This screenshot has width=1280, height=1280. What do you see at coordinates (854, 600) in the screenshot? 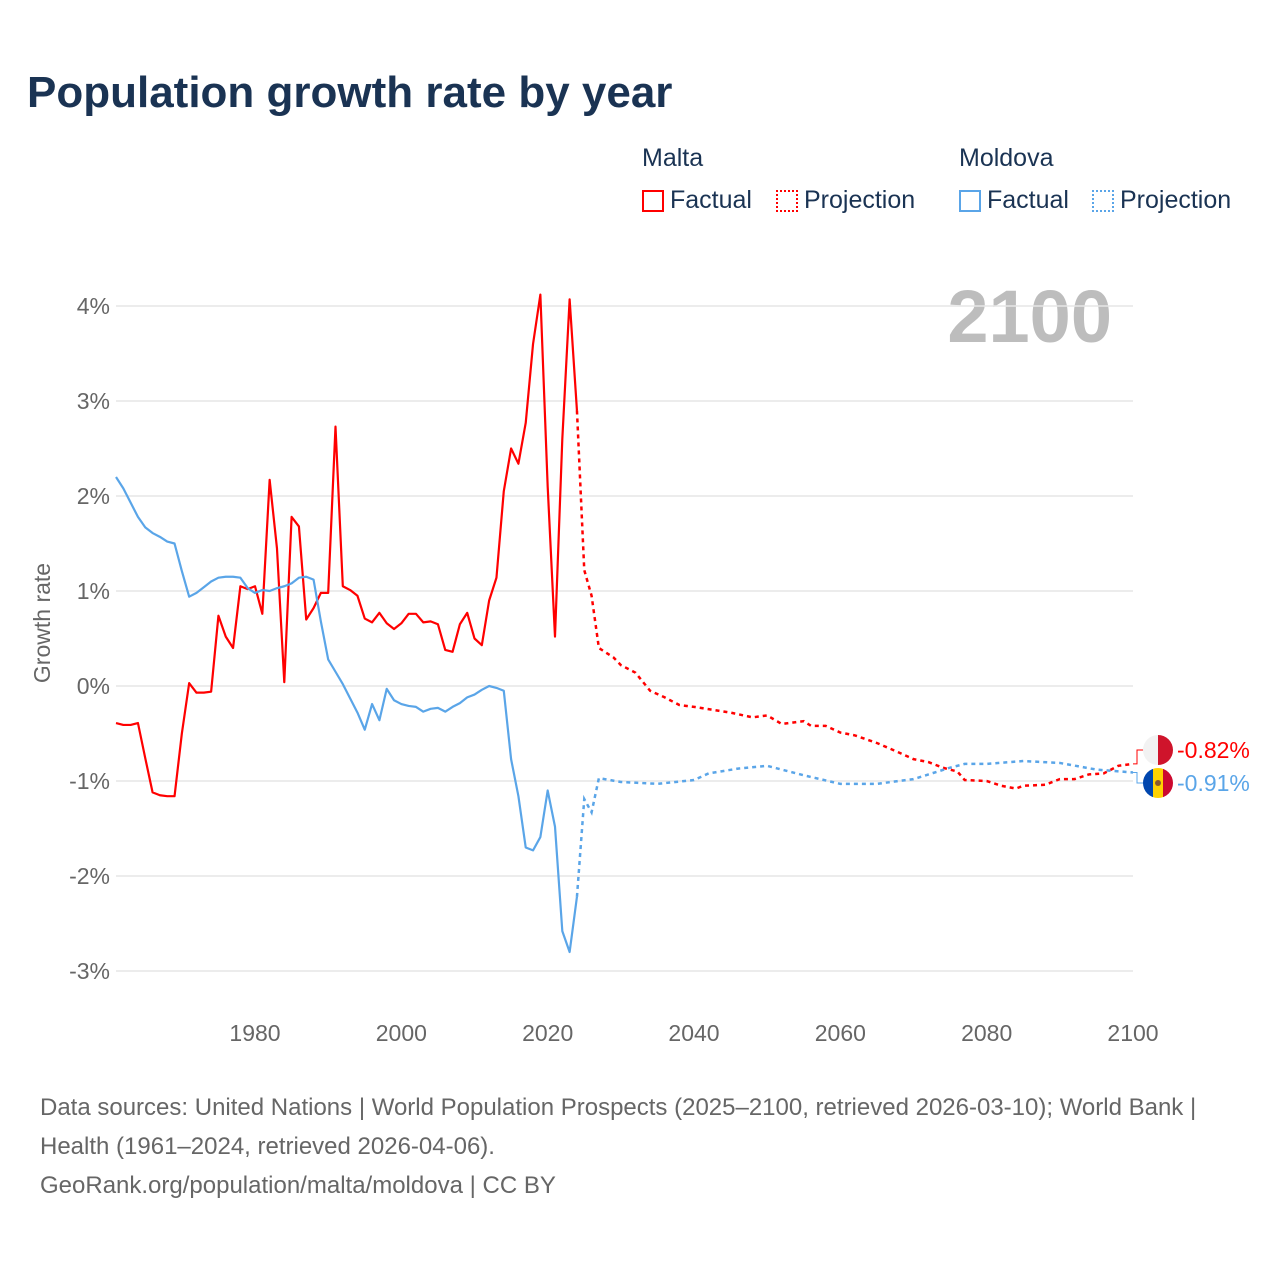
I see `malta-projection-line` at bounding box center [854, 600].